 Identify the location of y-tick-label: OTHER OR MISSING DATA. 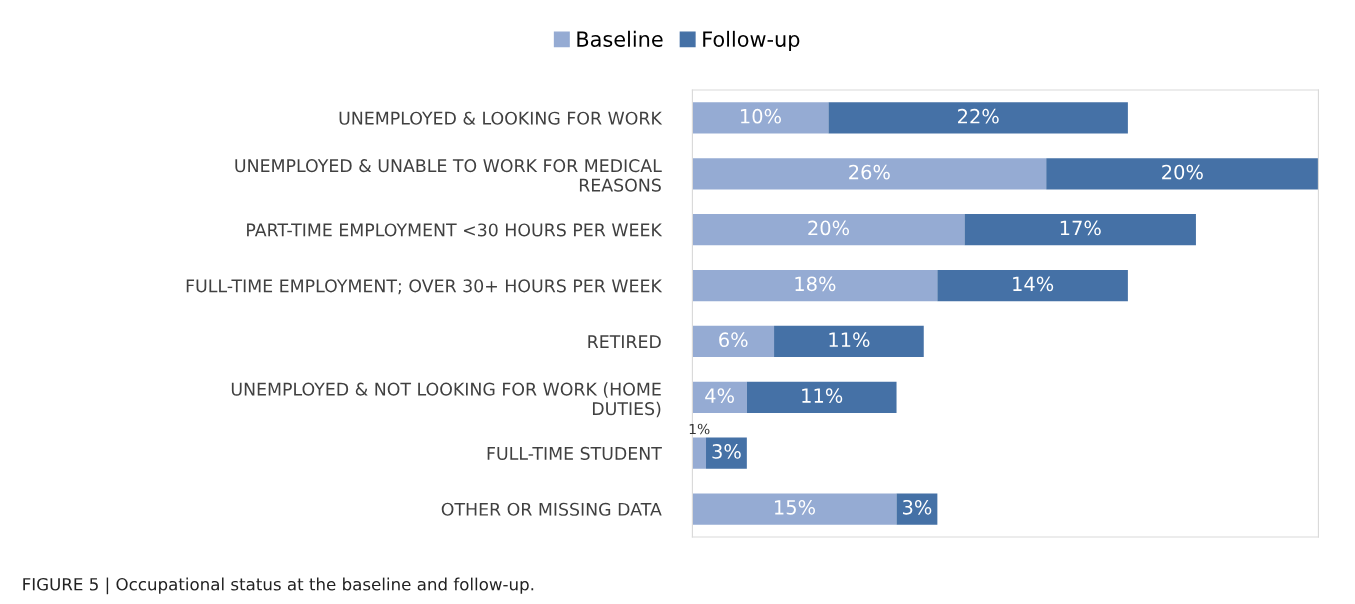
(551, 509).